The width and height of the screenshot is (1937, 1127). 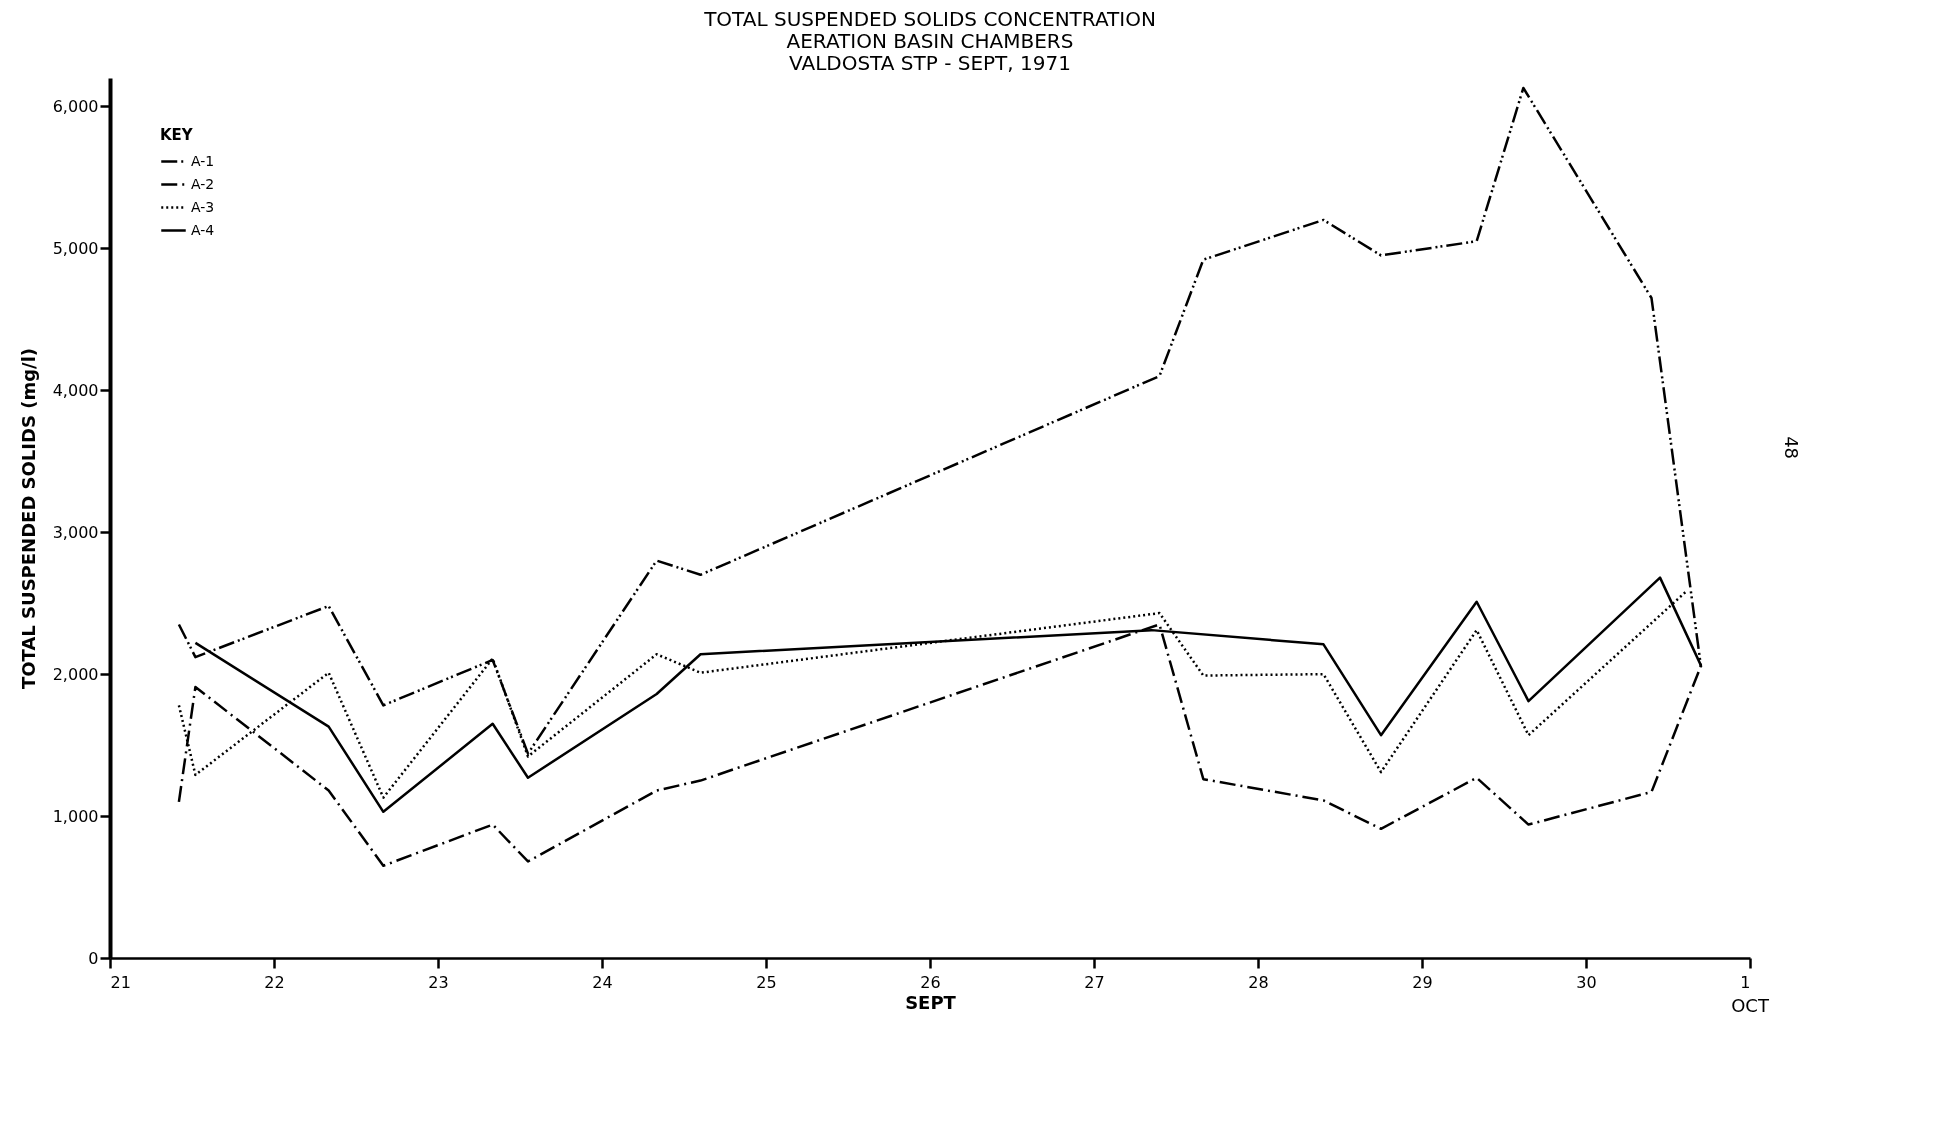 What do you see at coordinates (931, 1002) in the screenshot?
I see `x-axis-title: SEPT` at bounding box center [931, 1002].